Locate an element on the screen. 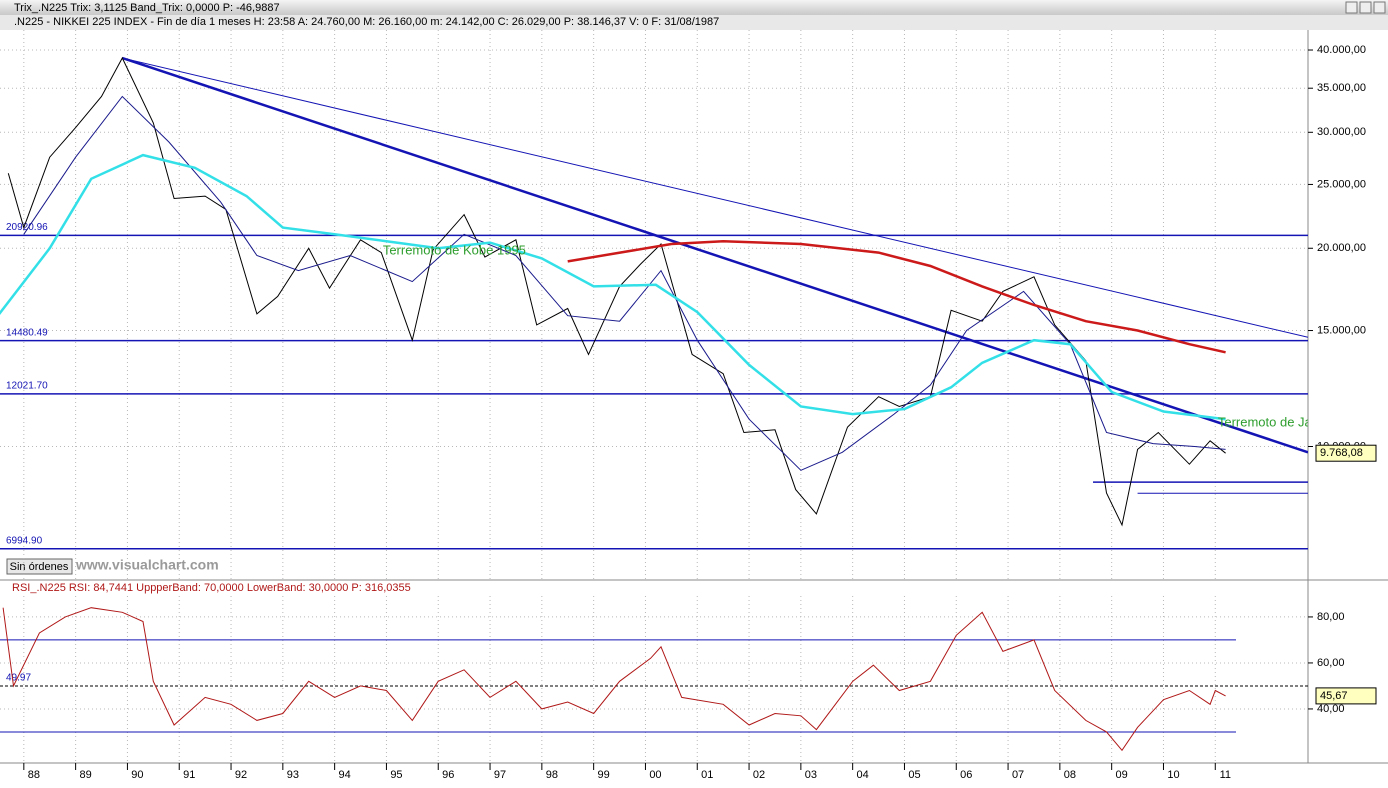 The image size is (1388, 788). y-tick-label: 40,00 is located at coordinates (1331, 709).